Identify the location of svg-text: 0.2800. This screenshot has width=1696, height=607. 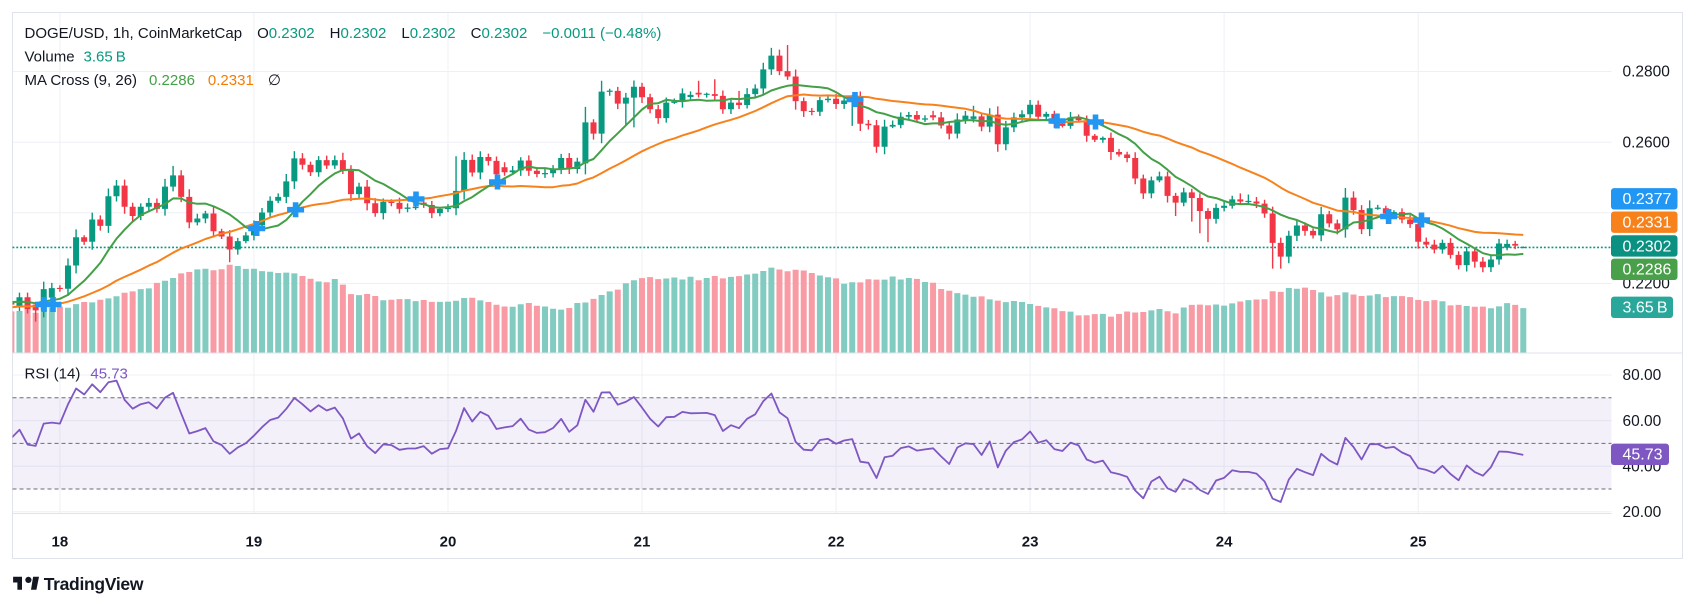
(1647, 72).